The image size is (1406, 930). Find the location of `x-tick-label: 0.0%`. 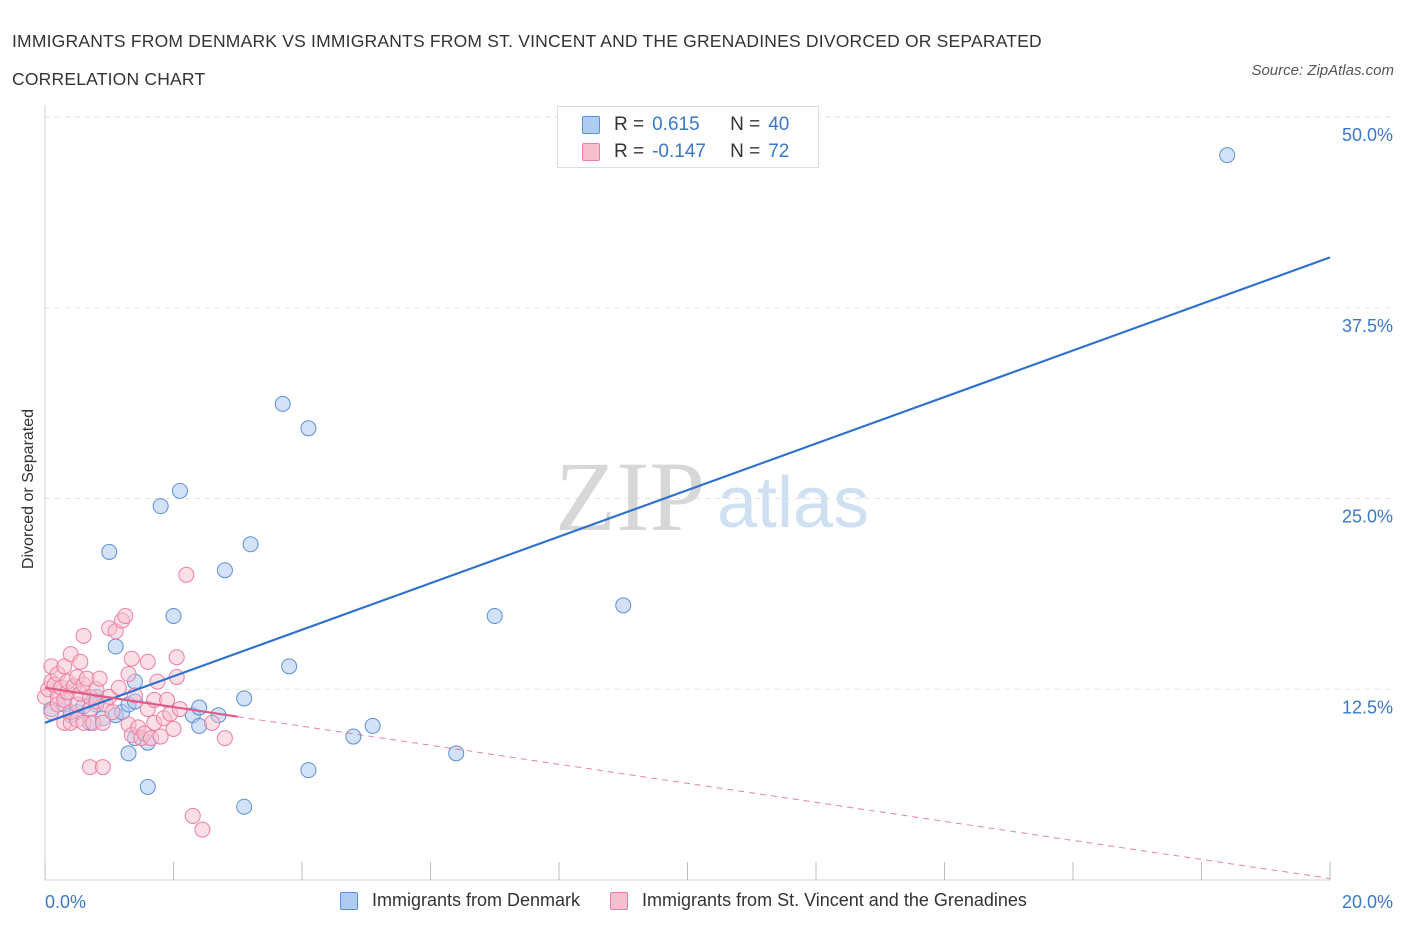

x-tick-label: 0.0% is located at coordinates (65, 902).